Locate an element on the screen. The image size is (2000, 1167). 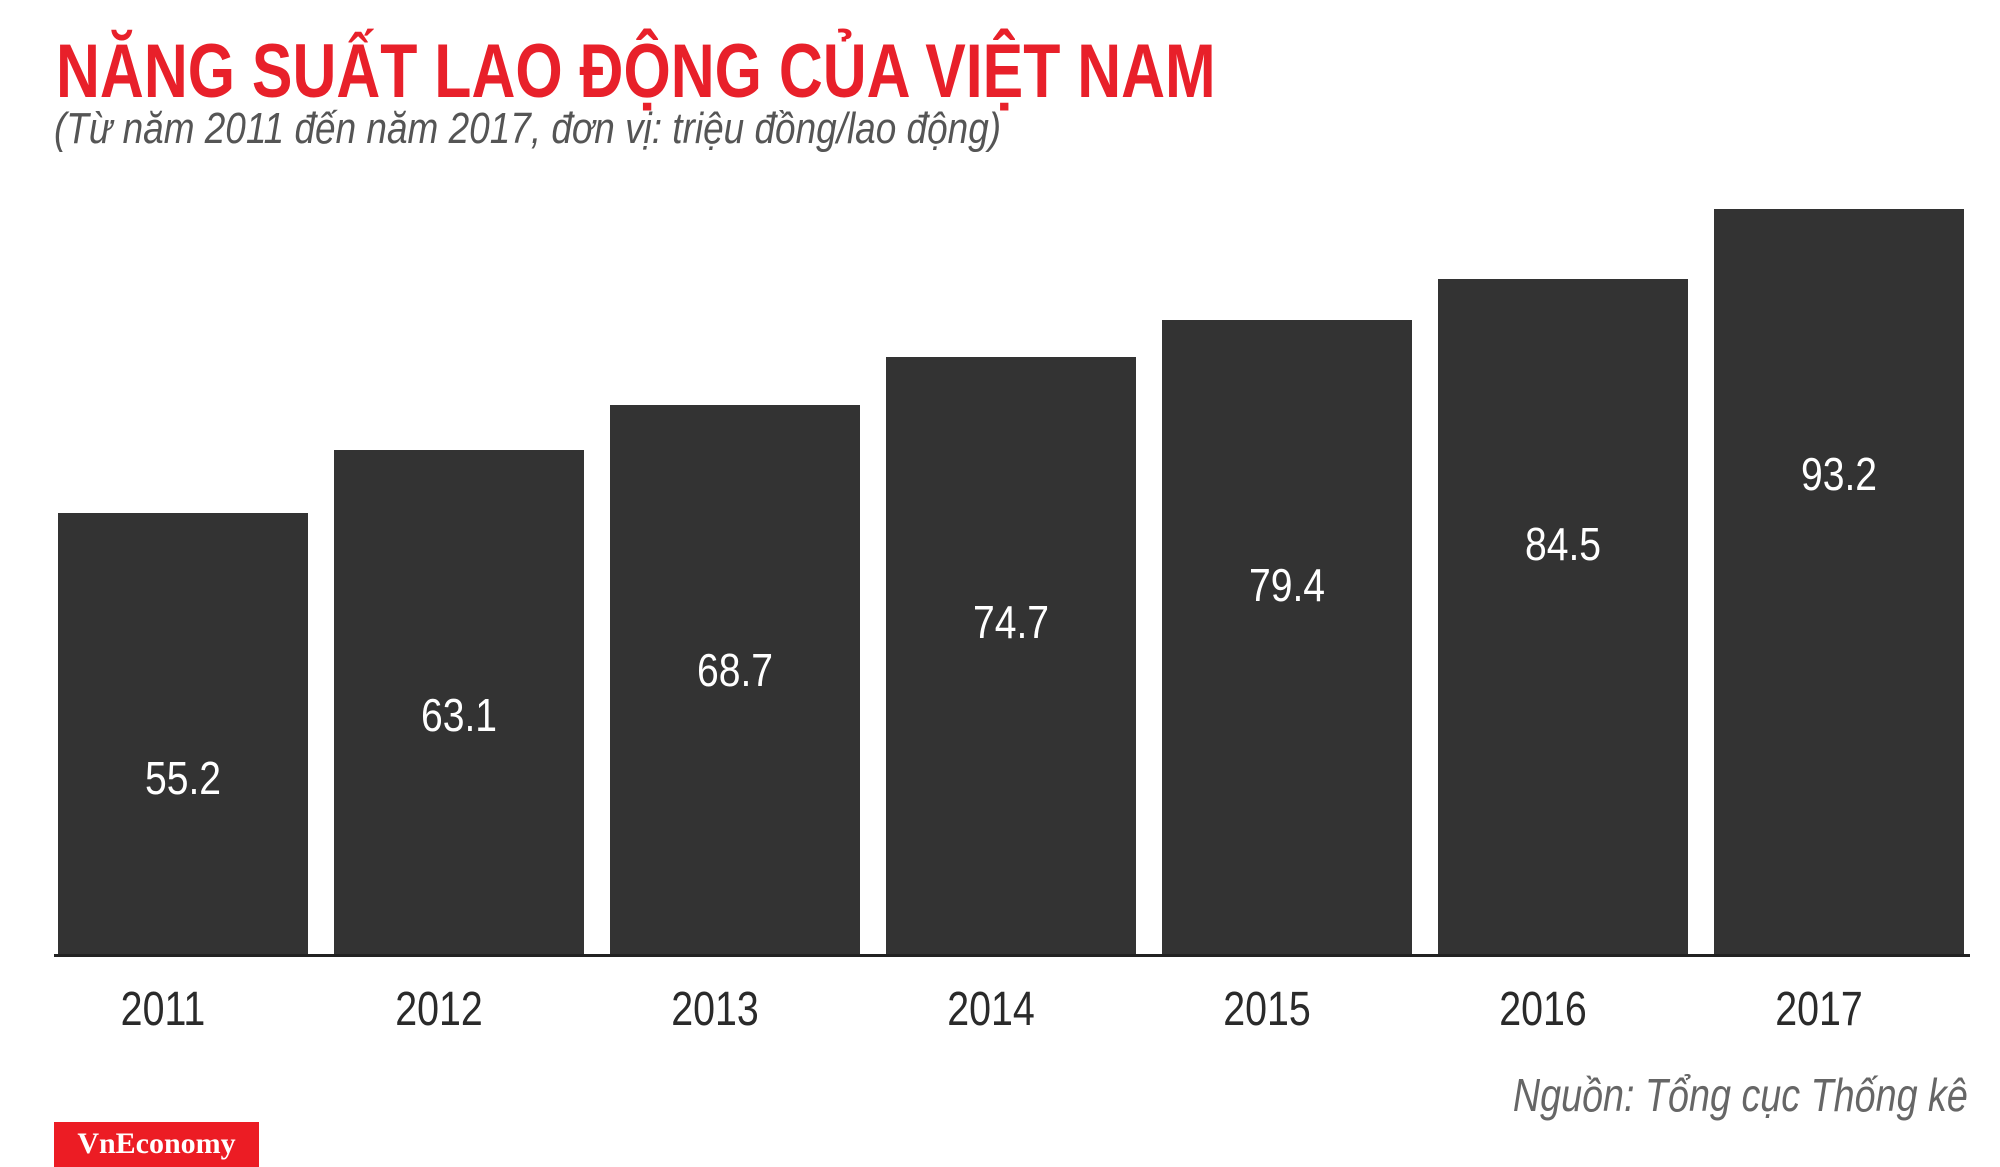
bar-2017 is located at coordinates (1839, 582).